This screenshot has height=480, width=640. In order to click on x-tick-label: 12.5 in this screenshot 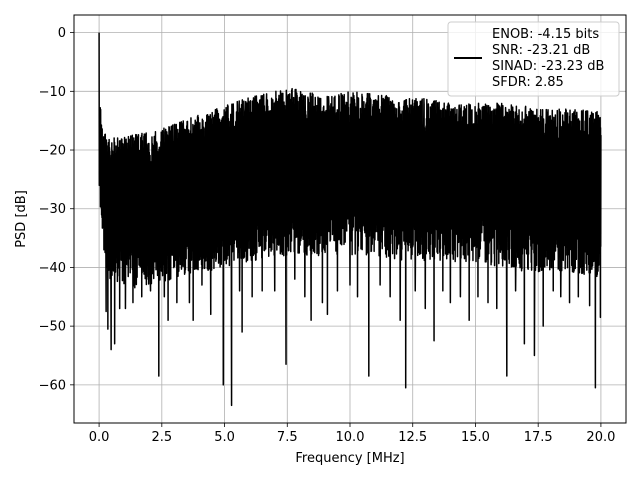, I will do `click(412, 437)`.